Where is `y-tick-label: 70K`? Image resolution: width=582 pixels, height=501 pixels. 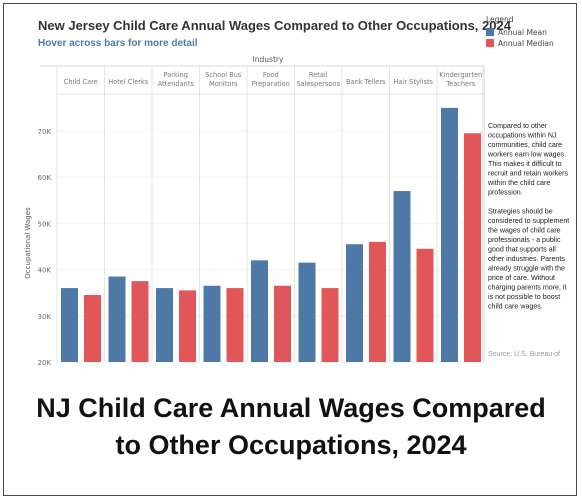 y-tick-label: 70K is located at coordinates (45, 132).